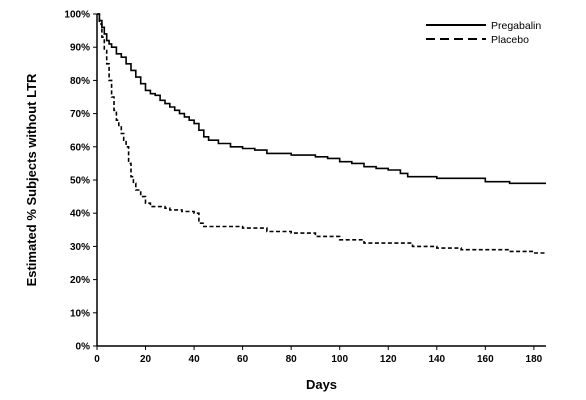 Image resolution: width=586 pixels, height=400 pixels. What do you see at coordinates (80, 147) in the screenshot?
I see `y-tick-label: 60%` at bounding box center [80, 147].